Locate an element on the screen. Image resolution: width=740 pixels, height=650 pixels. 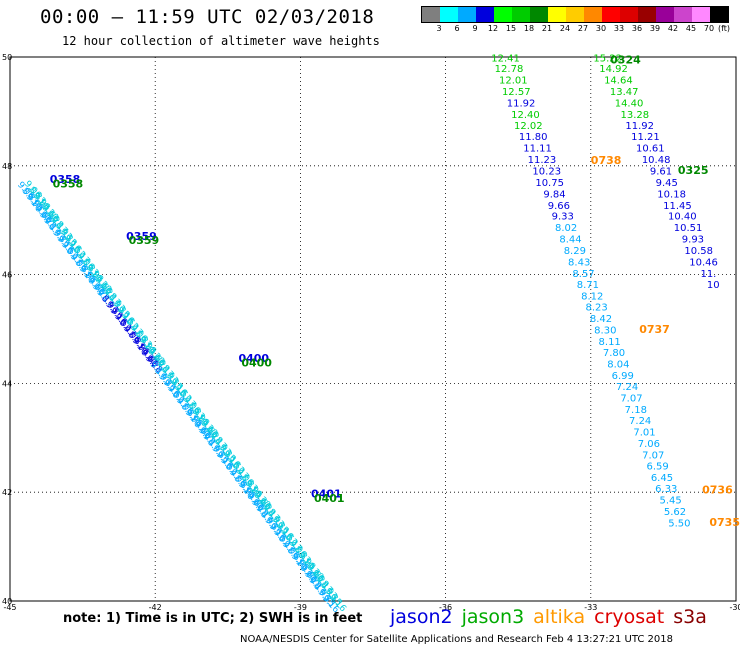
wave-height-reading: 11.45 is located at coordinates (677, 206).